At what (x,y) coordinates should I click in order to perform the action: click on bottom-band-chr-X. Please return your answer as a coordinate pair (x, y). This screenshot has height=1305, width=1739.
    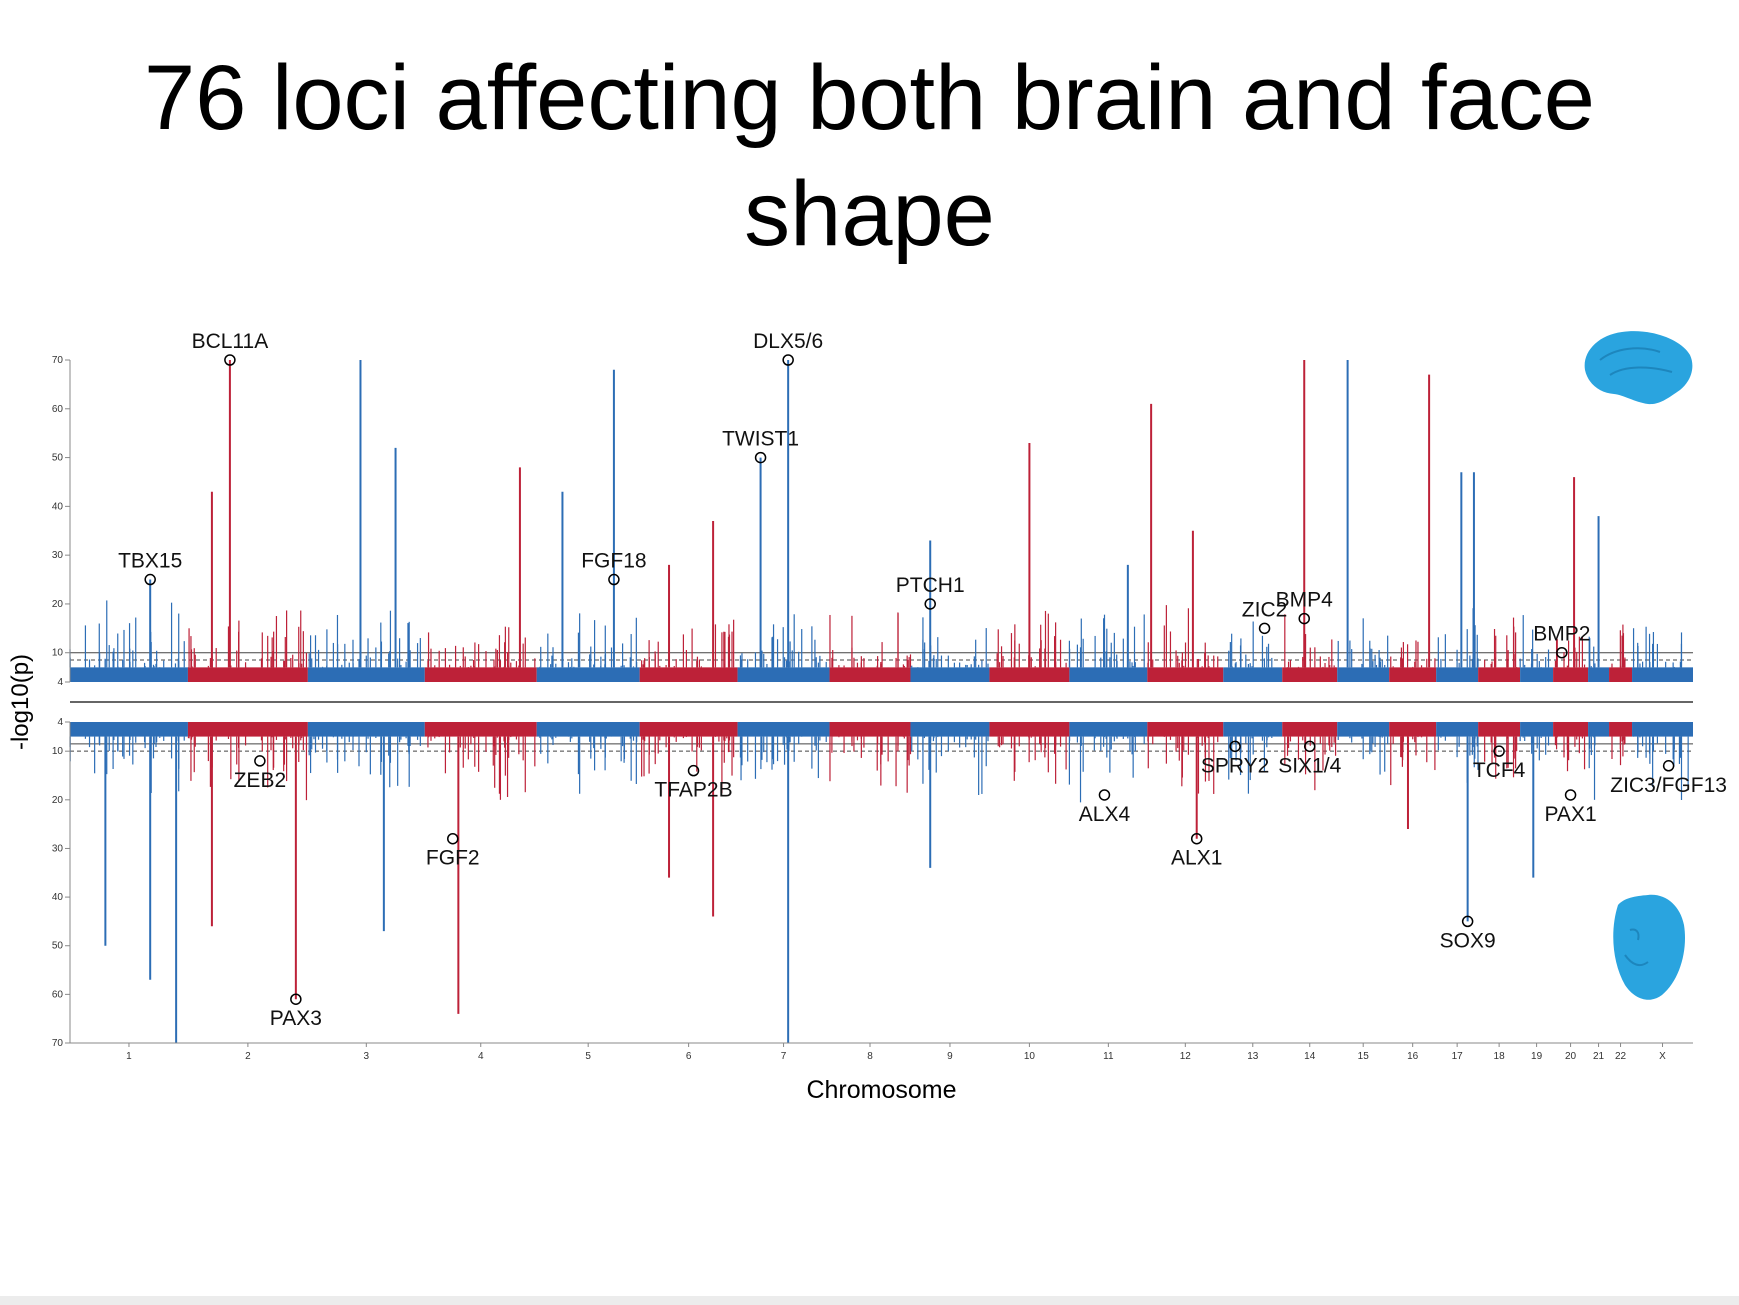
    Looking at the image, I should click on (1662, 729).